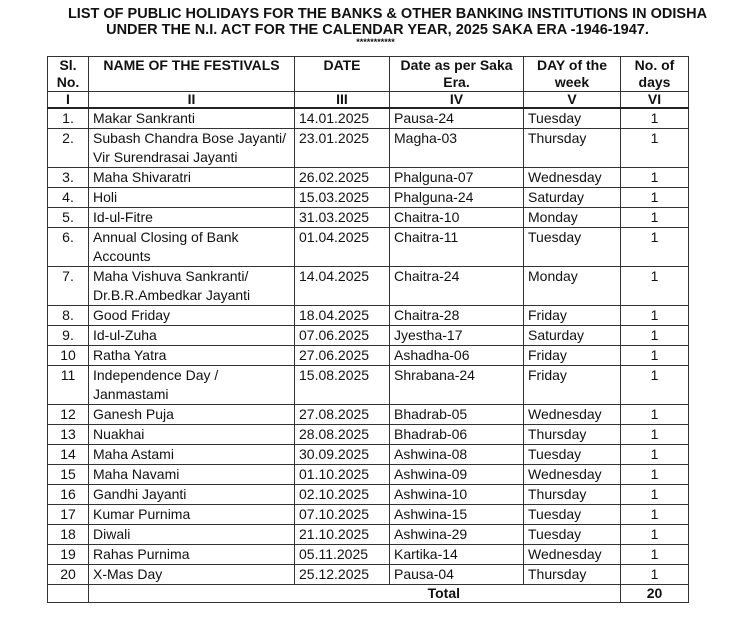 Image resolution: width=735 pixels, height=639 pixels. What do you see at coordinates (68, 454) in the screenshot?
I see `row-sl: 14` at bounding box center [68, 454].